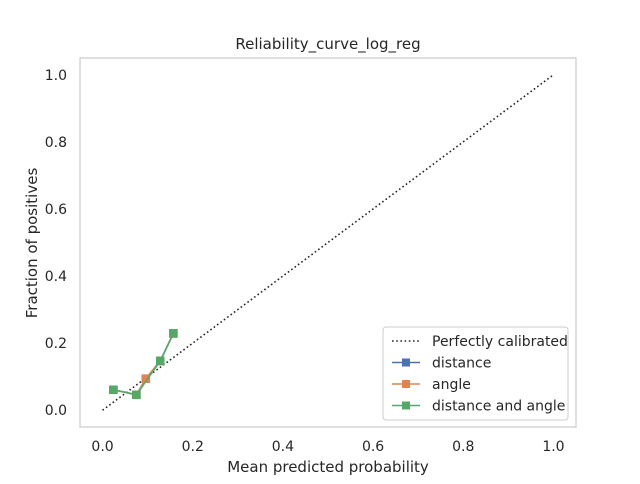  I want to click on y-tick-label: 1.0, so click(56, 76).